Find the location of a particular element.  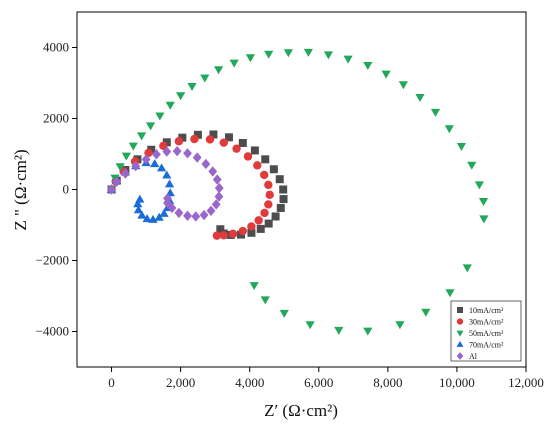

y-axis-title: Z " (Ω·cm²) is located at coordinates (20, 189).